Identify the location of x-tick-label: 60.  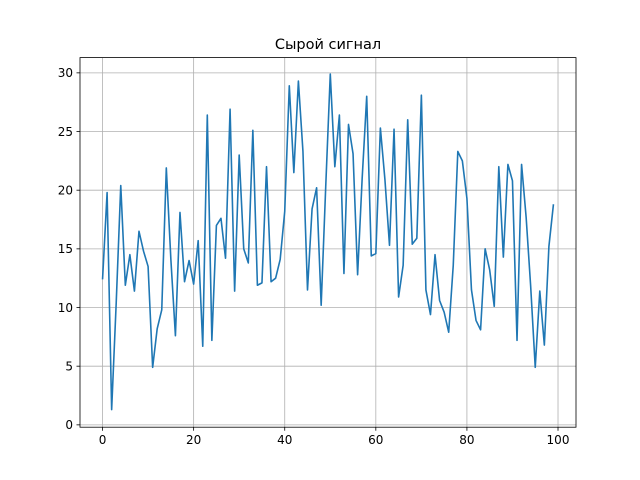
(375, 440).